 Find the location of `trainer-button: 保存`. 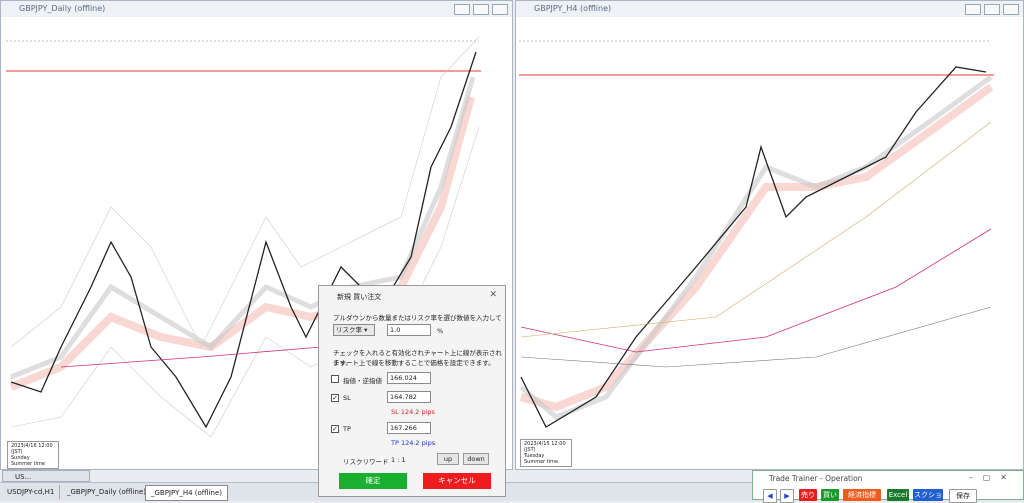

trainer-button: 保存 is located at coordinates (963, 496).